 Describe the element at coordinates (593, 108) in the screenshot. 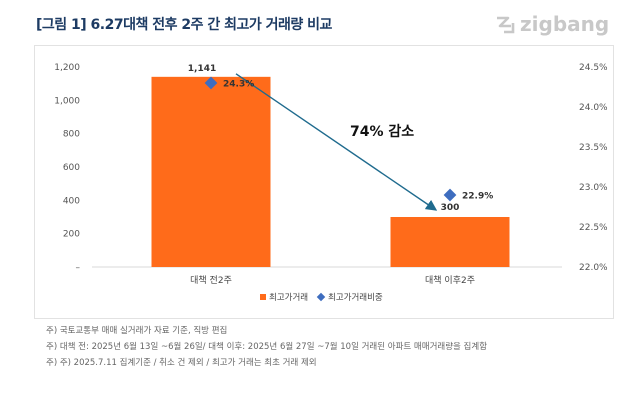

I see `right-tick-label: 24.0%` at that location.